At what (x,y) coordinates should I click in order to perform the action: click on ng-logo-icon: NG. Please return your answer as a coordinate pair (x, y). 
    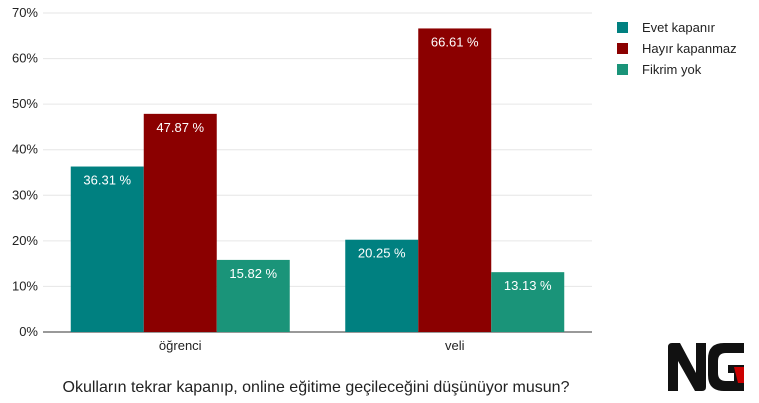
    Looking at the image, I should click on (706, 367).